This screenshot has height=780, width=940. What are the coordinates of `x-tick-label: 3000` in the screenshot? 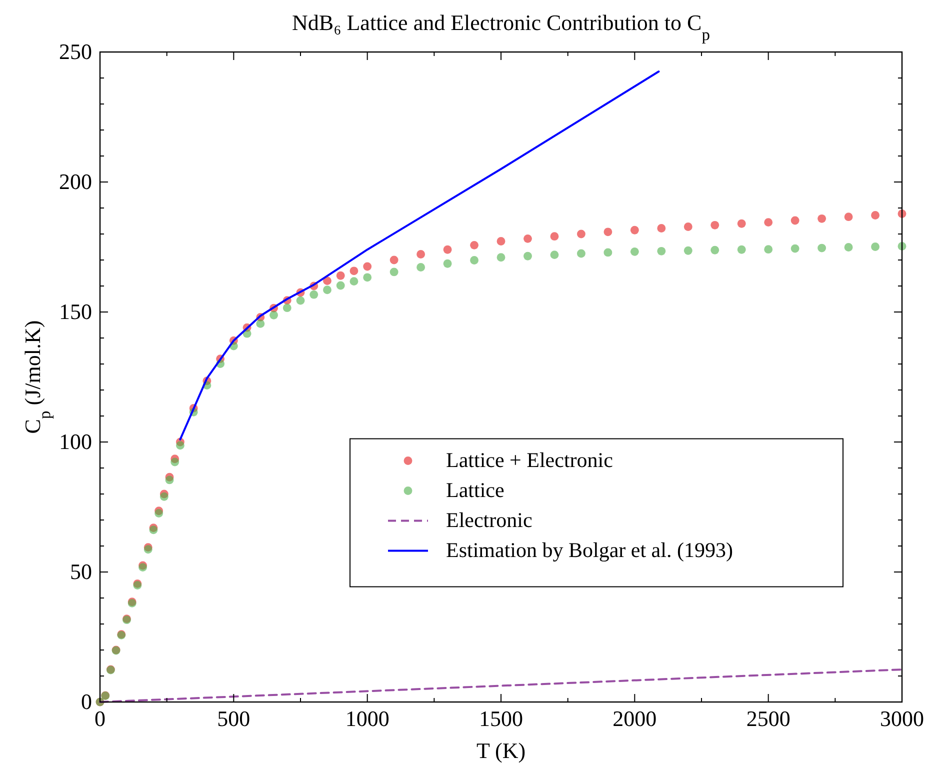 It's located at (902, 718).